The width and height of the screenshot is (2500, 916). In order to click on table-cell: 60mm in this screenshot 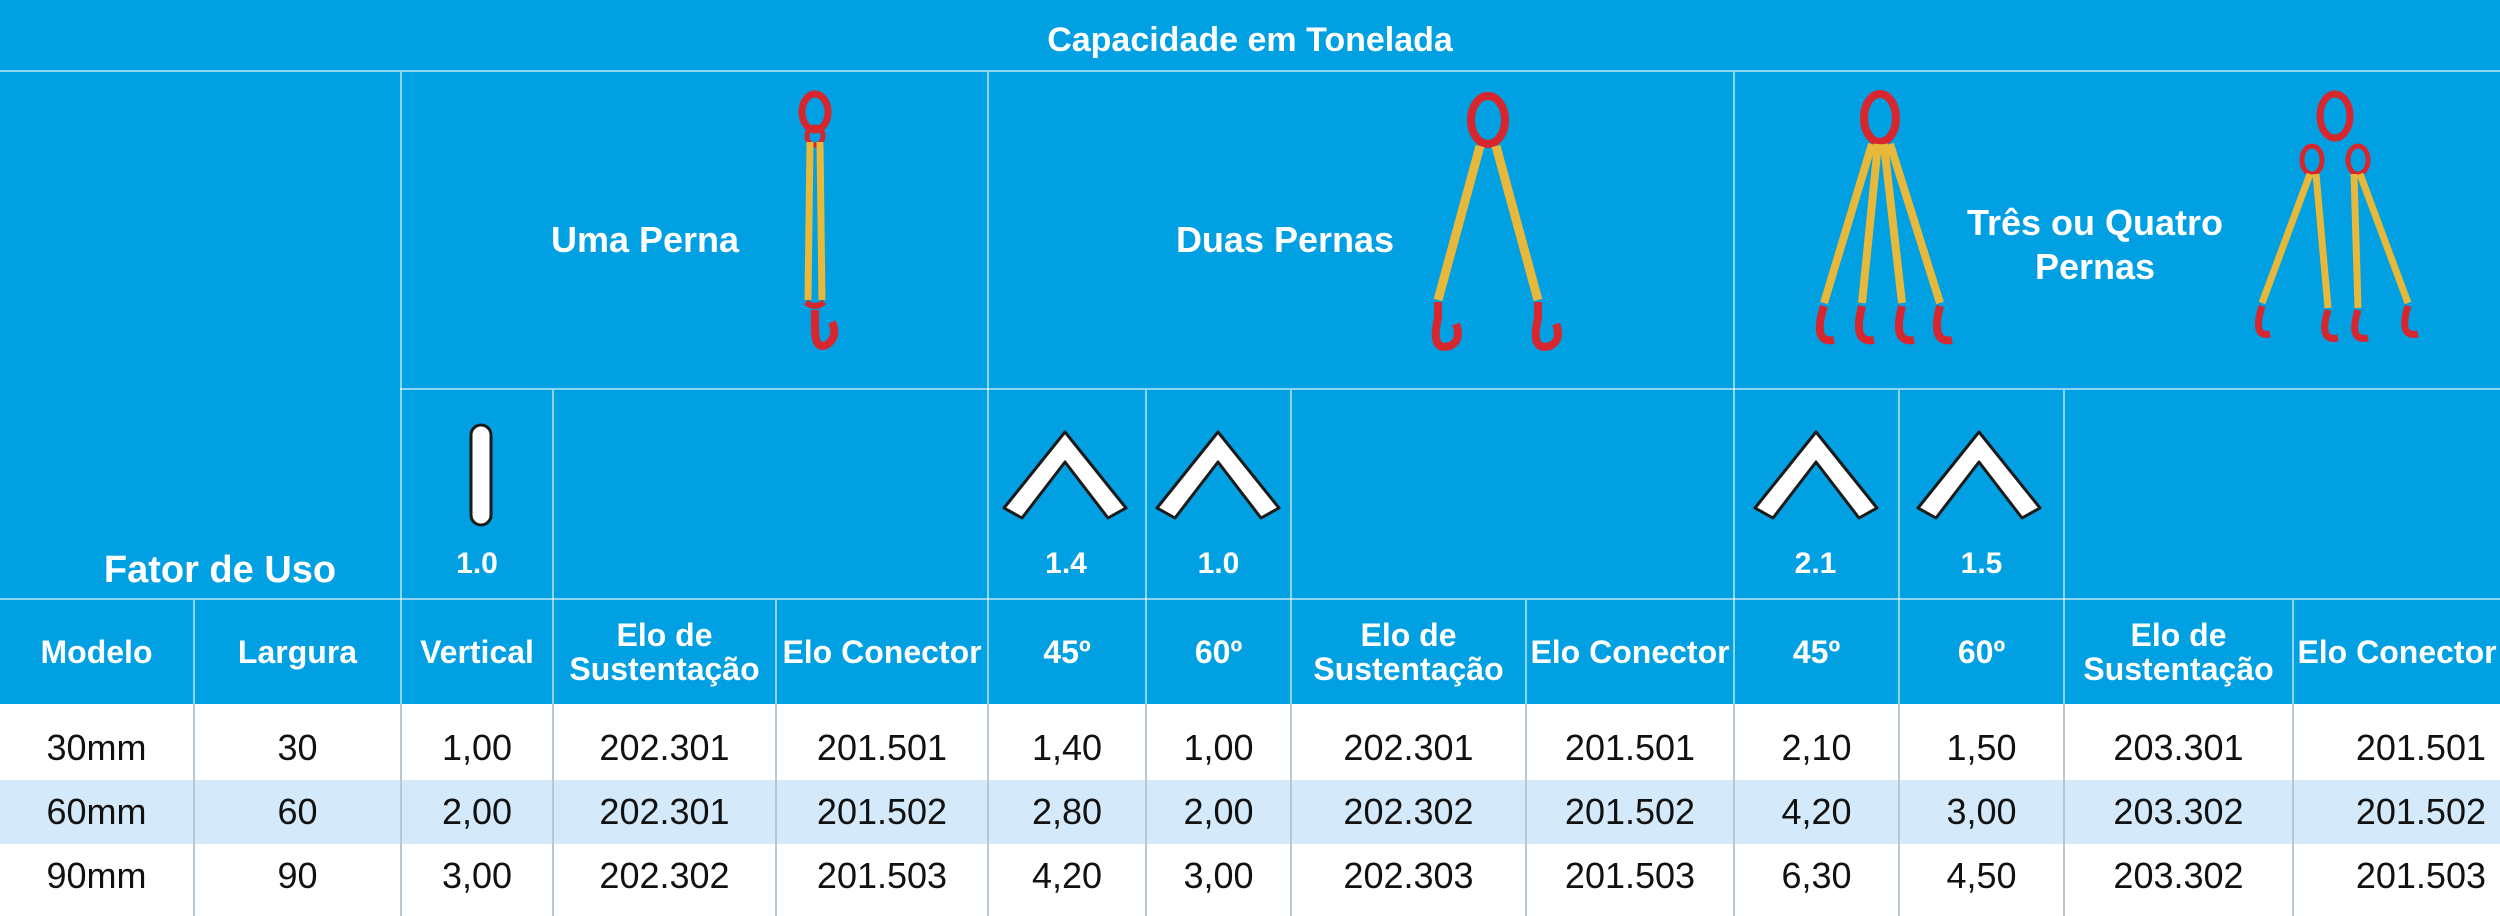, I will do `click(96, 811)`.